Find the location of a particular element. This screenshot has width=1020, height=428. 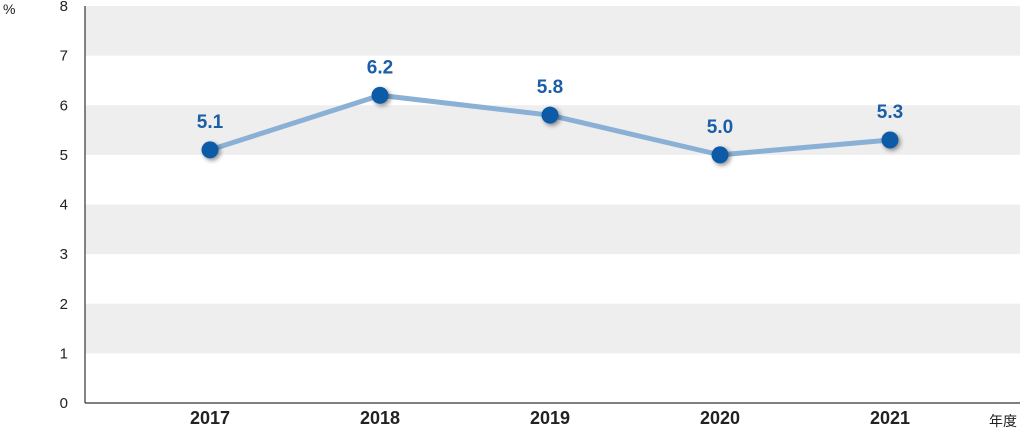

data-label: 5.0 is located at coordinates (720, 127).